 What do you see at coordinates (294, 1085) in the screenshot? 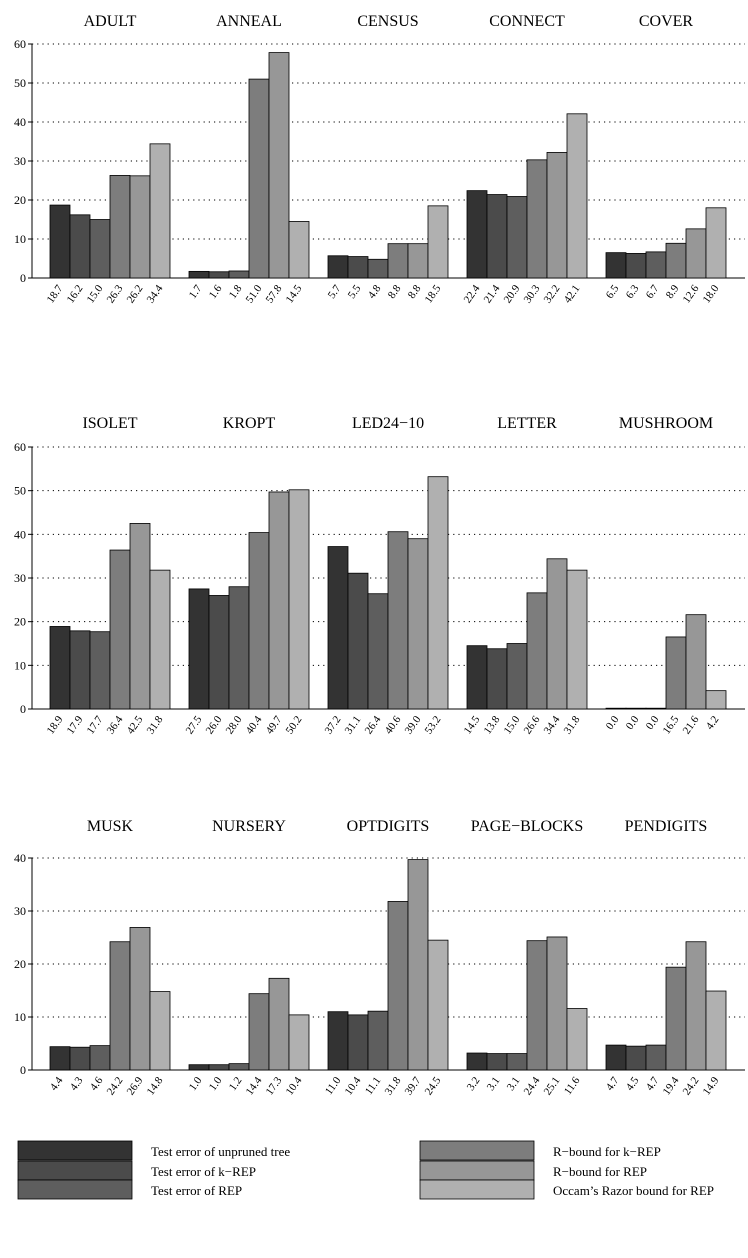
I see `bar-value-label: 10.4` at bounding box center [294, 1085].